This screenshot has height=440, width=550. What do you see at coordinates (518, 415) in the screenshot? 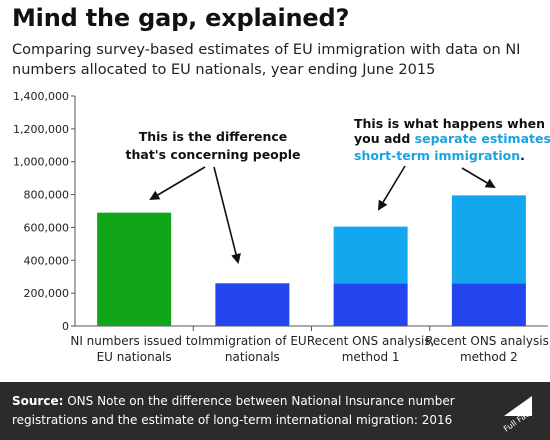
I see `full-fact-logo: Full Fact` at bounding box center [518, 415].